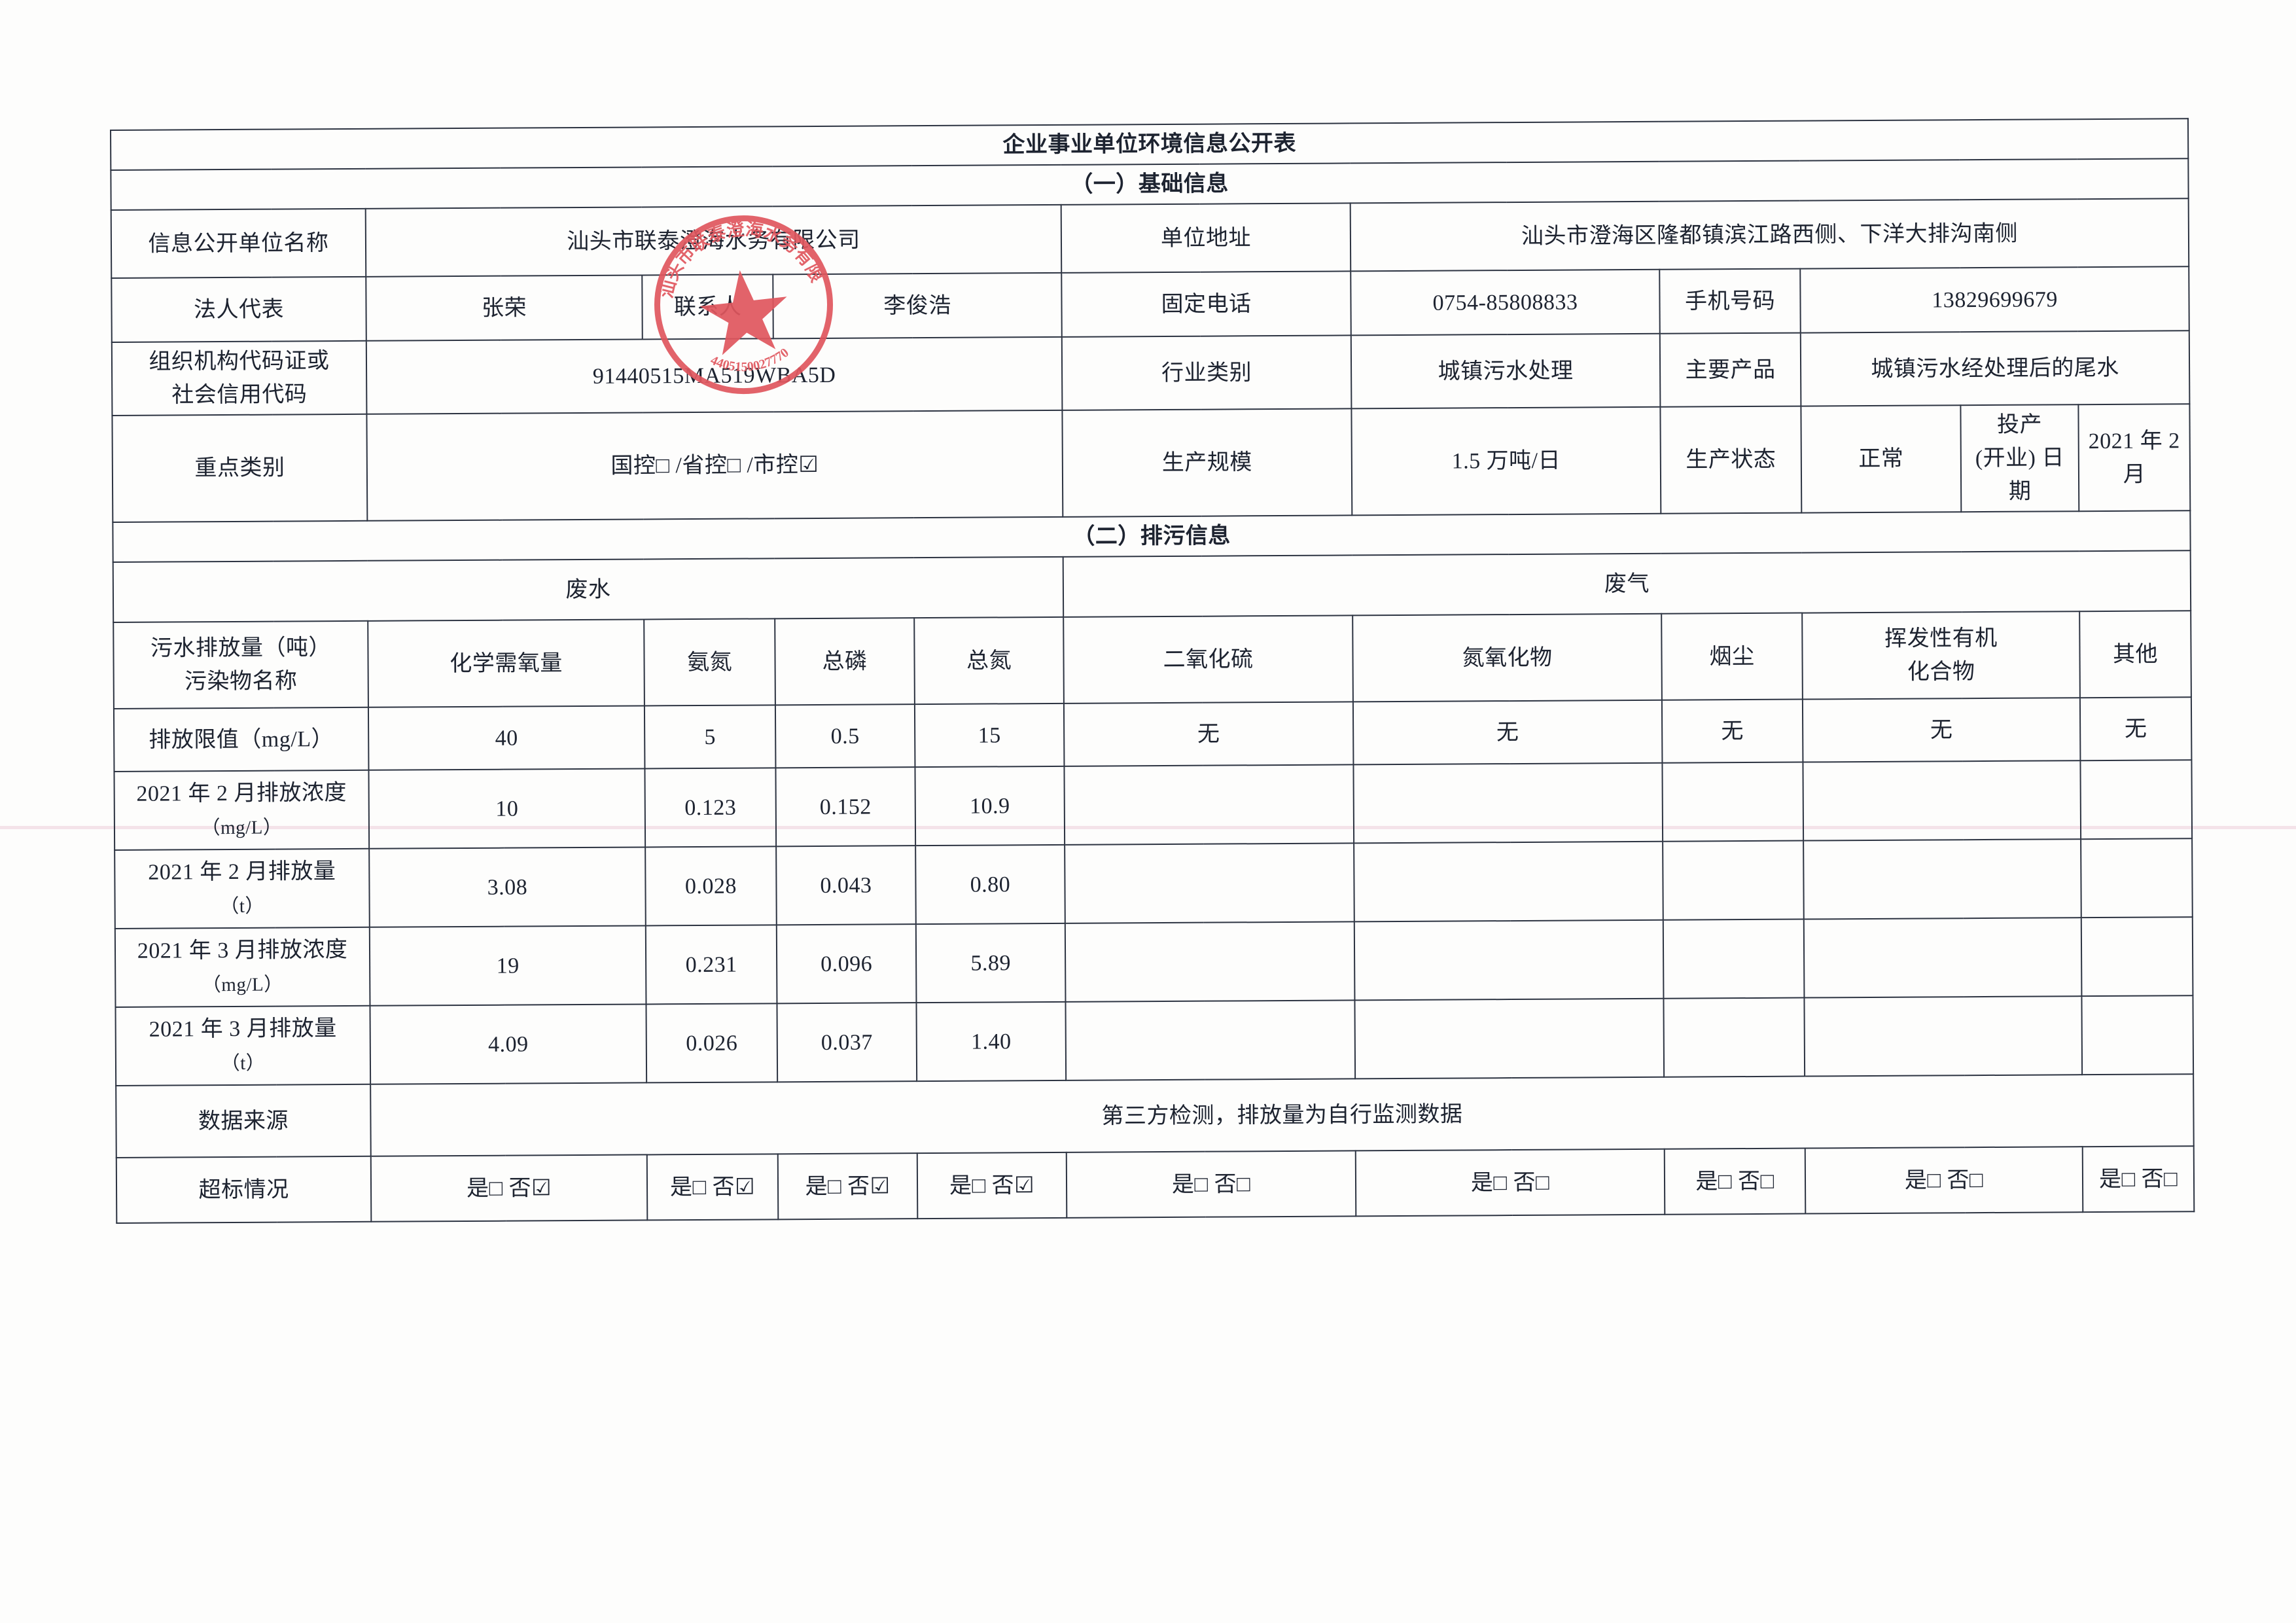 The height and width of the screenshot is (1623, 2296). What do you see at coordinates (845, 736) in the screenshot?
I see `cell-value: 0.5` at bounding box center [845, 736].